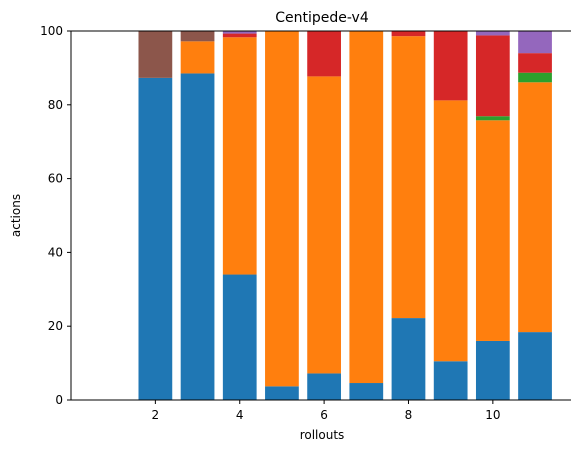 The image size is (571, 453). I want to click on bar-segment-x6-s0, so click(324, 386).